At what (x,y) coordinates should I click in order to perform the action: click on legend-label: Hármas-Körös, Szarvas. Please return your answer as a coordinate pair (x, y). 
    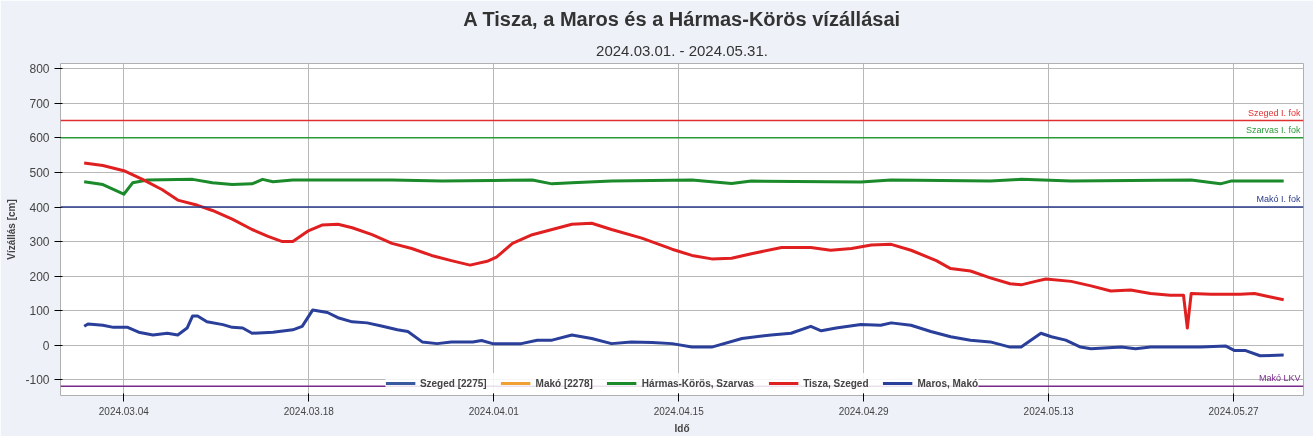
    Looking at the image, I should click on (698, 383).